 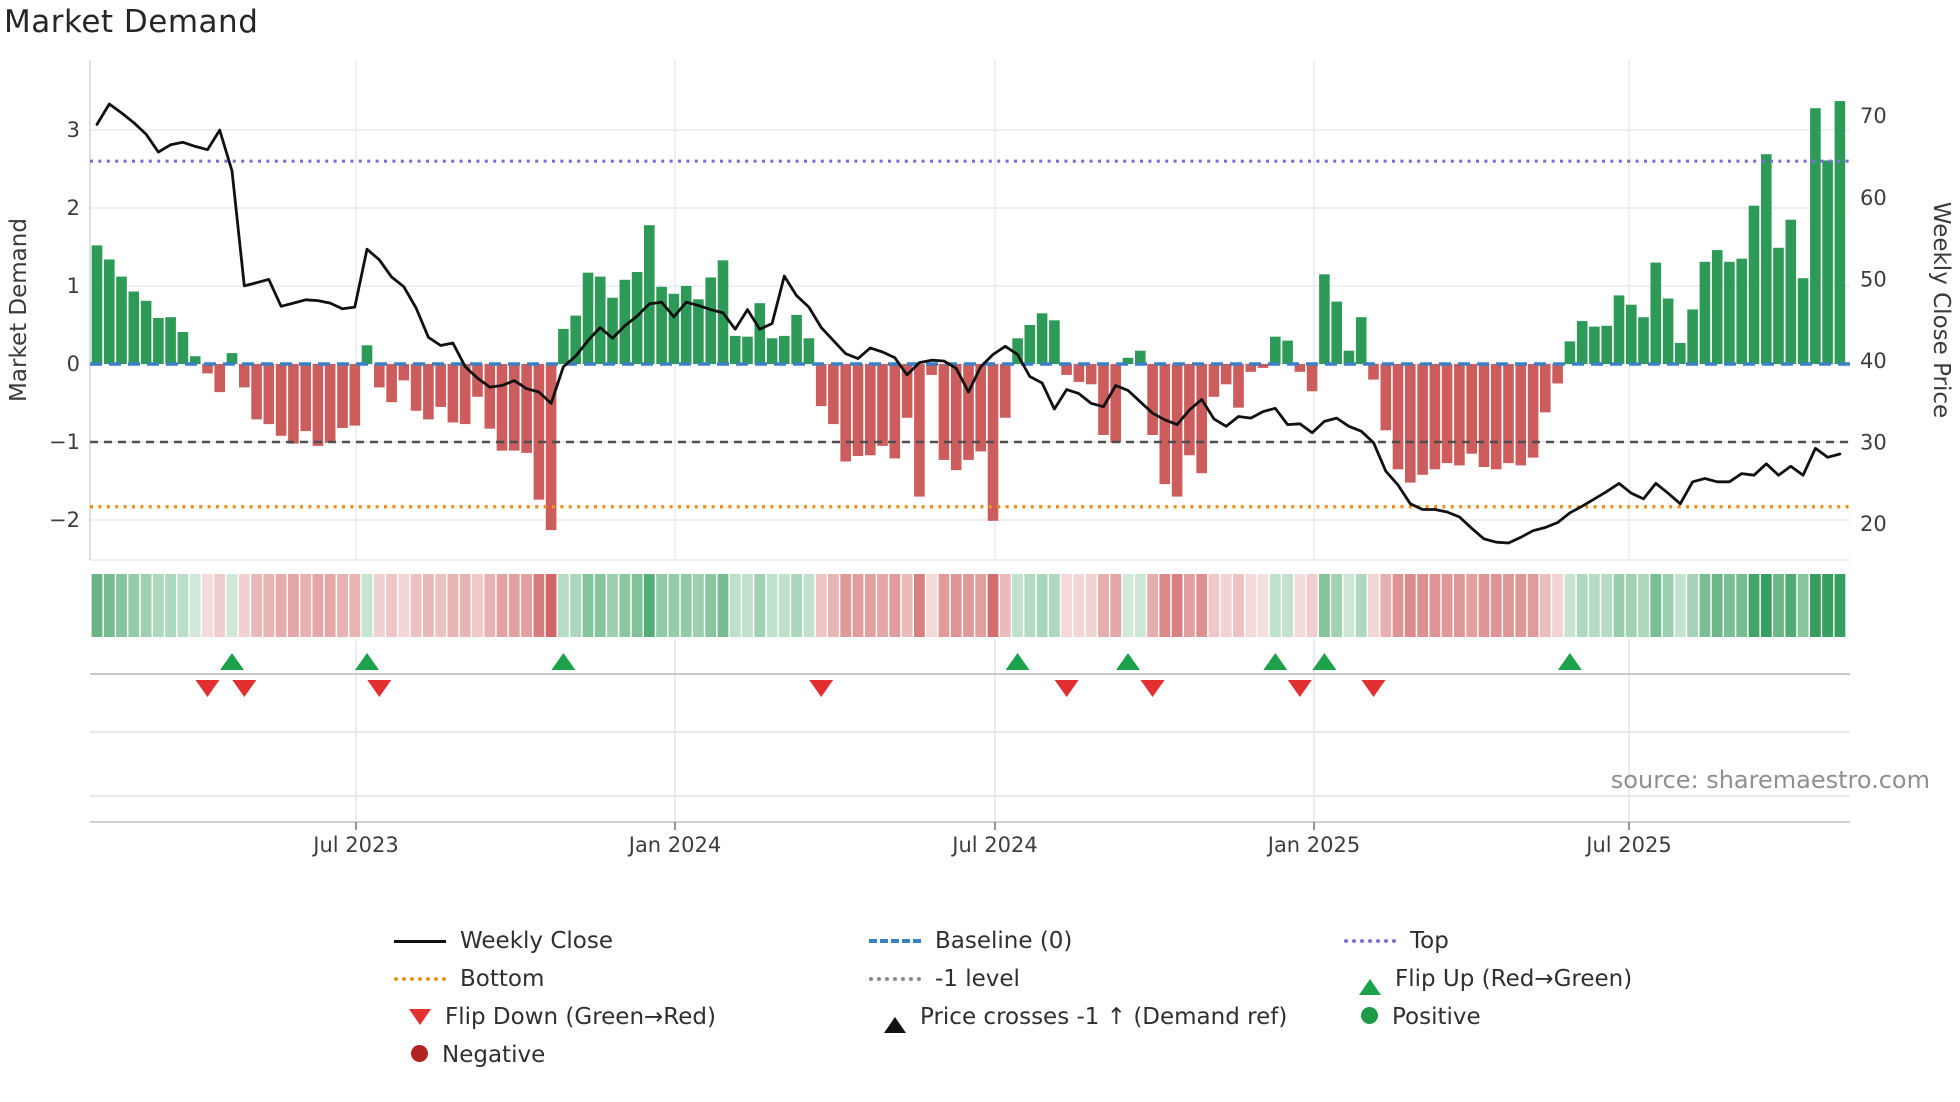 I want to click on right-axis-title: Weekly Close Price, so click(x=1941, y=310).